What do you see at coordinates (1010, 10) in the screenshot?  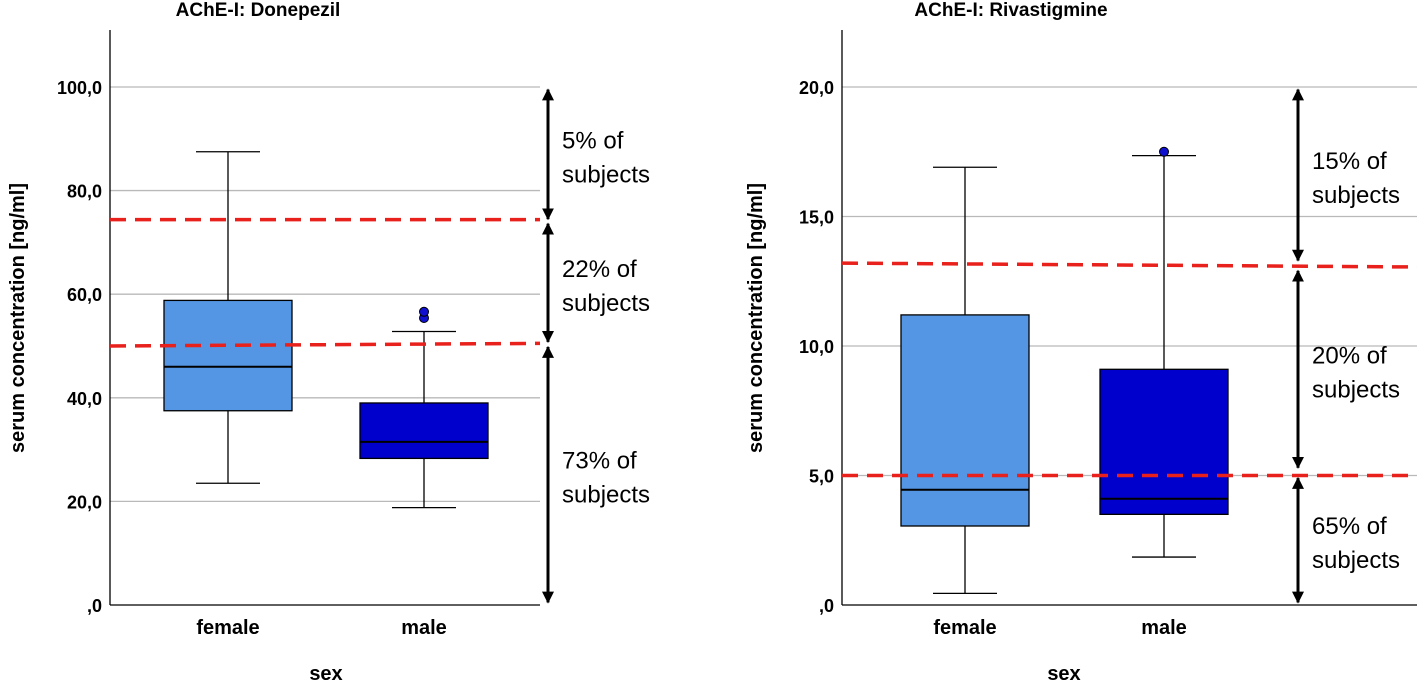 I see `rivastigmine-title: AChE-I: Rivastigmine` at bounding box center [1010, 10].